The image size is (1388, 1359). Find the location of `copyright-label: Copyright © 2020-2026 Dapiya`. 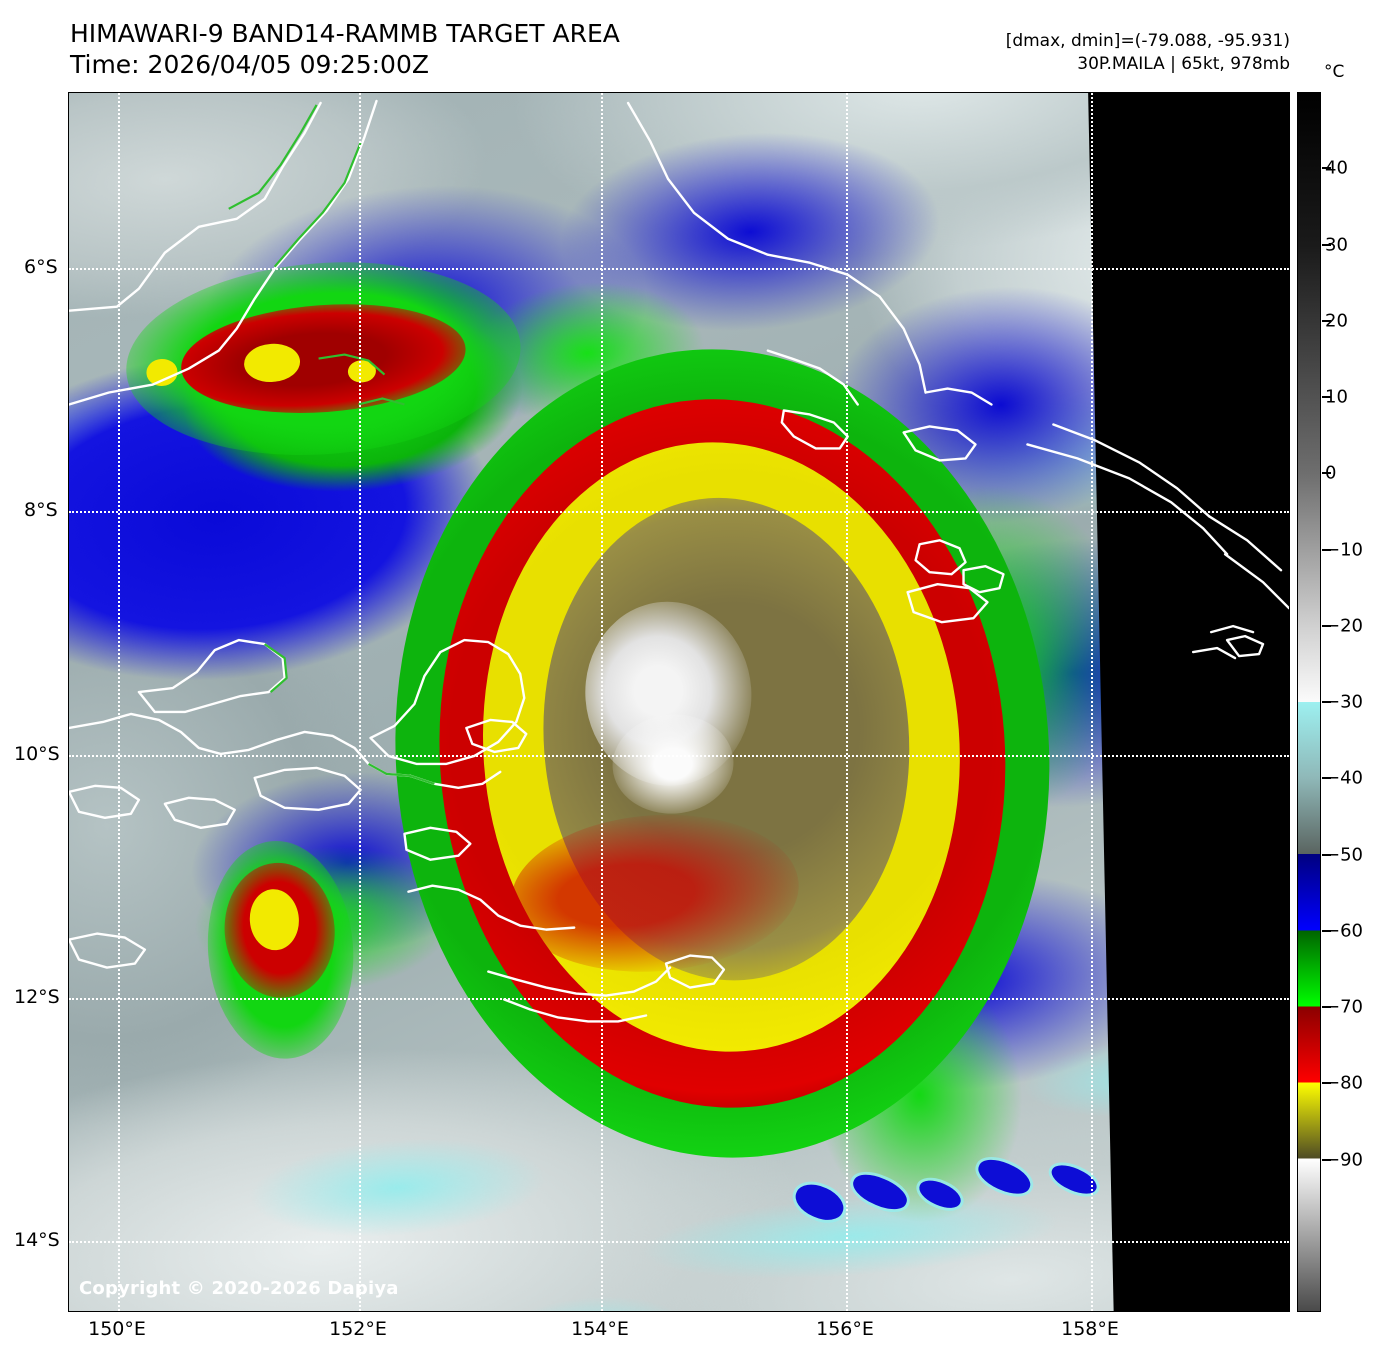

copyright-label: Copyright © 2020-2026 Dapiya is located at coordinates (239, 1288).